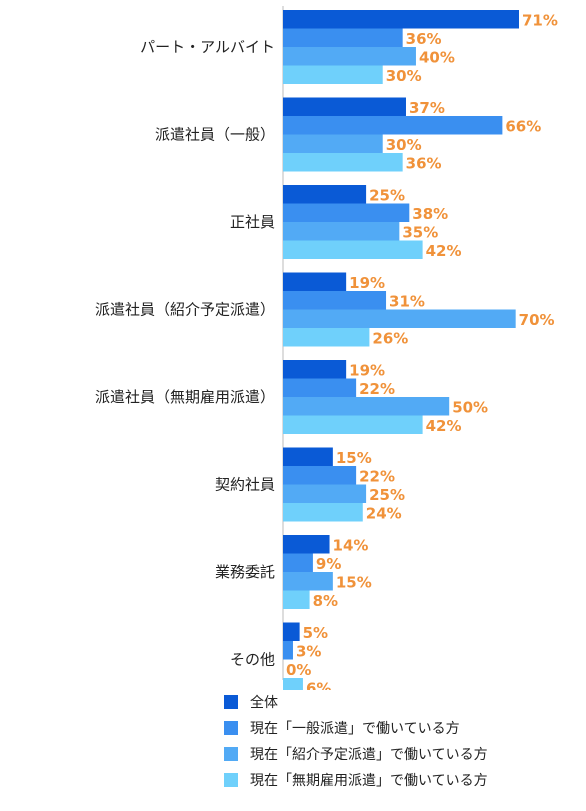 The width and height of the screenshot is (586, 811). Describe the element at coordinates (537, 320) in the screenshot. I see `value-label: 70%` at that location.